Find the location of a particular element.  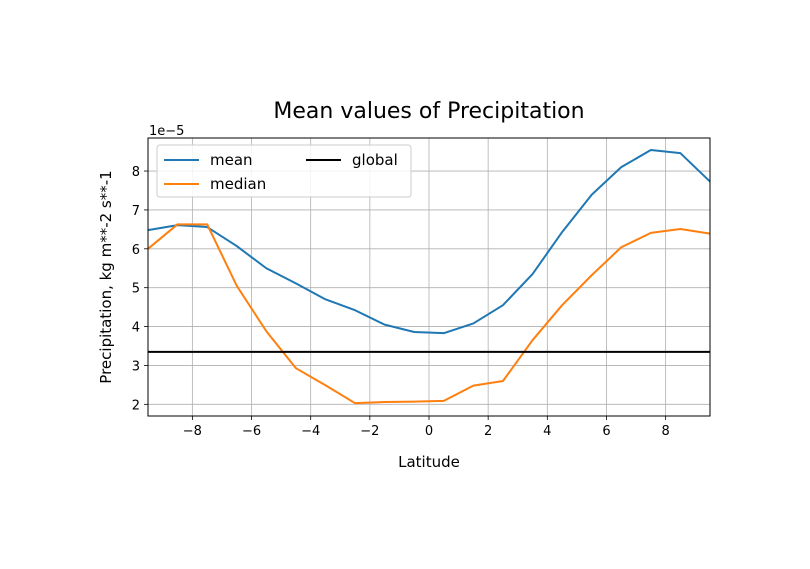

legend: mean median global is located at coordinates (284, 171).